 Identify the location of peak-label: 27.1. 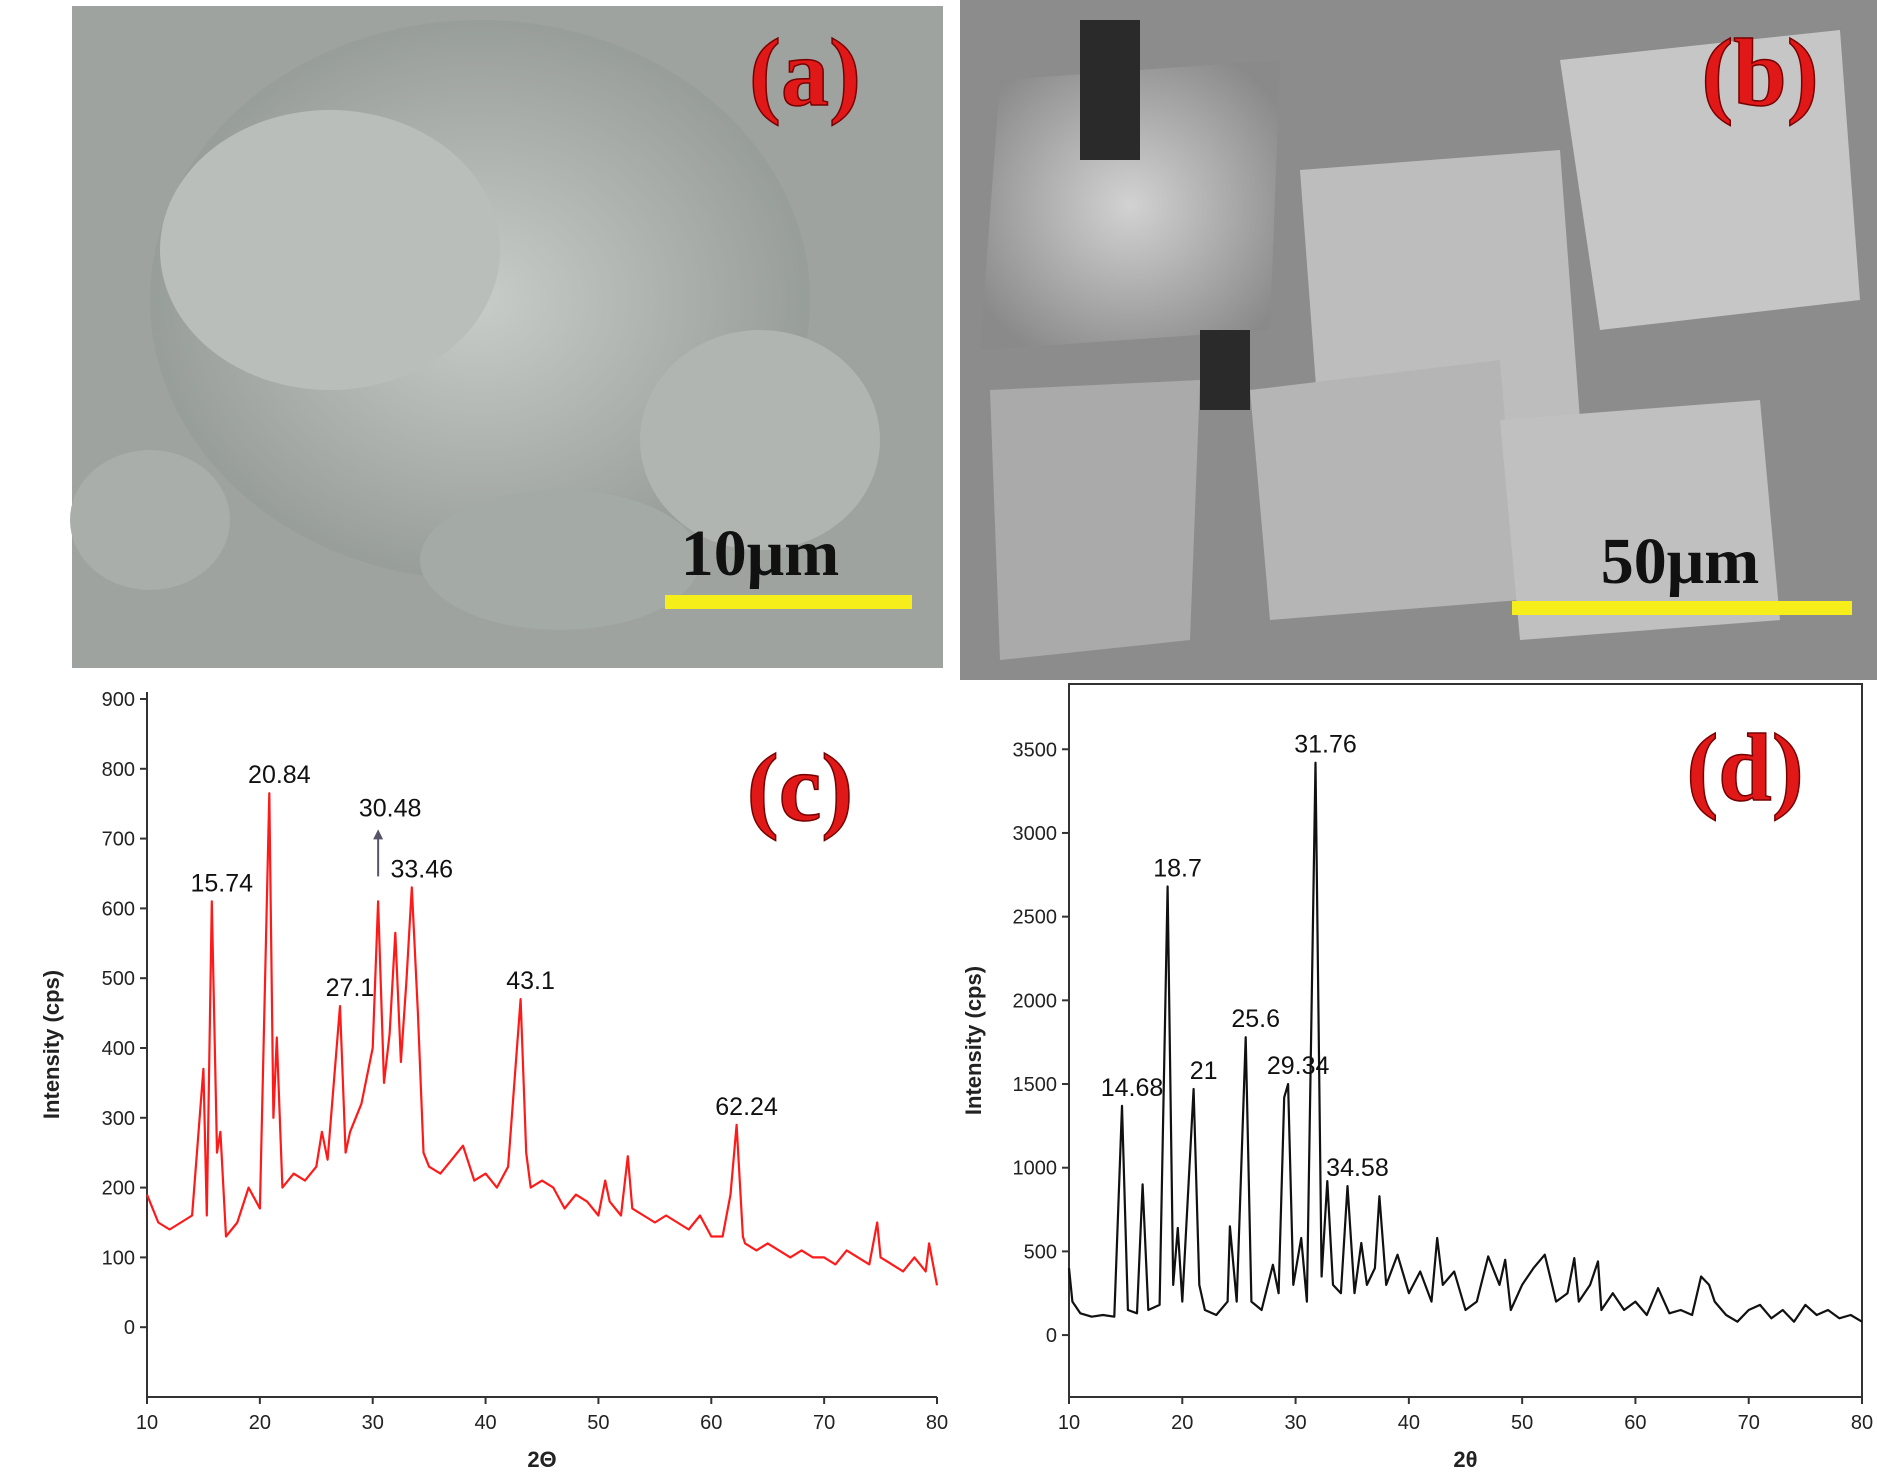
(350, 988).